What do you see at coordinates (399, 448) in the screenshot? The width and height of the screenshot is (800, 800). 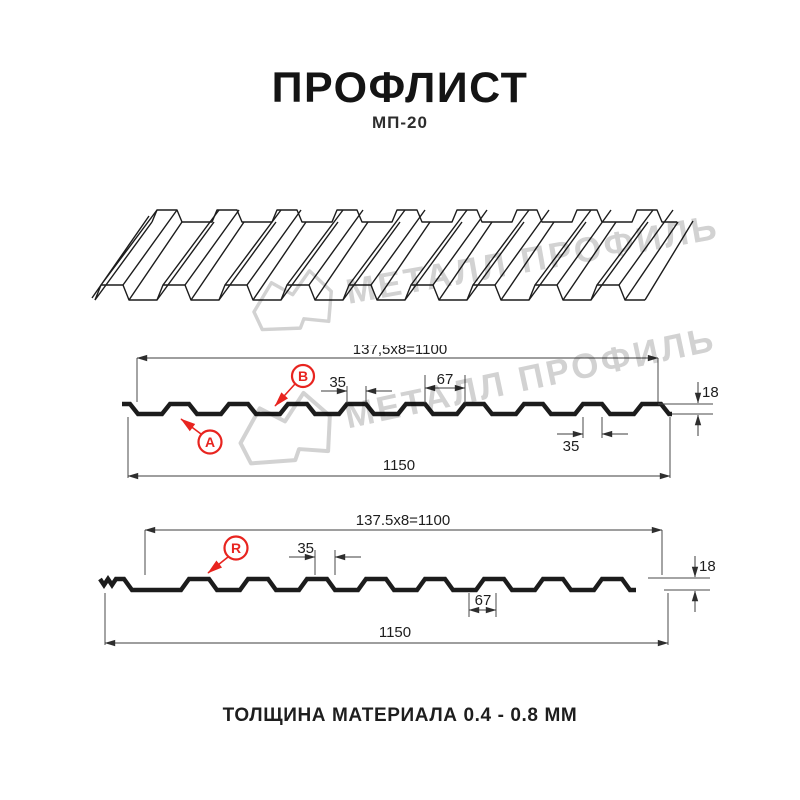 I see `dimension-overall-width-top: 1150` at bounding box center [399, 448].